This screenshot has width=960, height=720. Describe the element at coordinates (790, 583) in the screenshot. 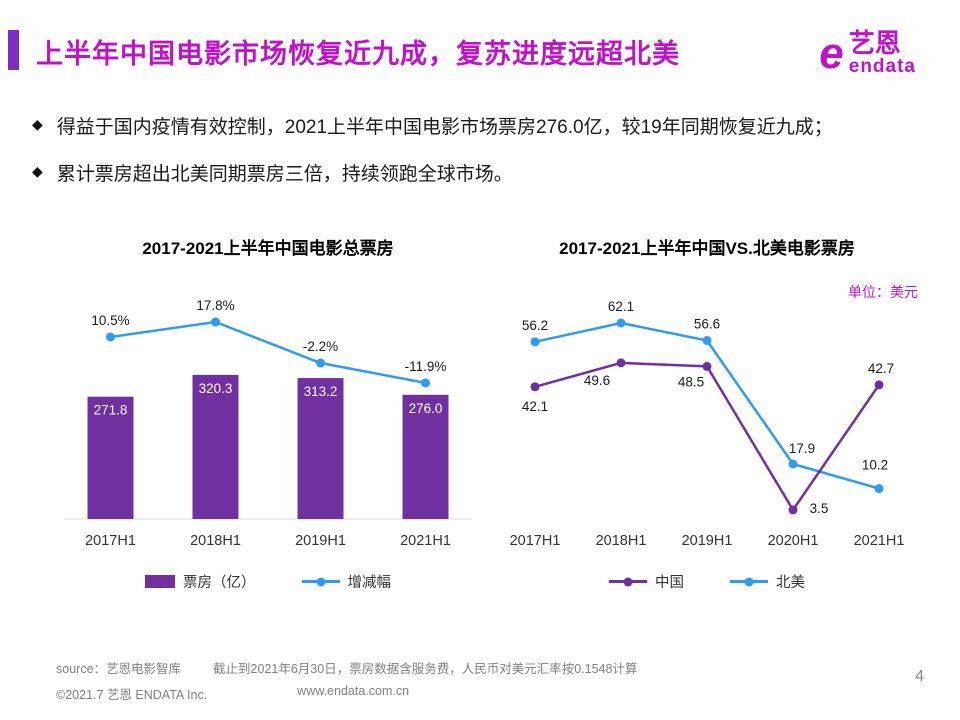

I see `legend-label: 北美` at that location.